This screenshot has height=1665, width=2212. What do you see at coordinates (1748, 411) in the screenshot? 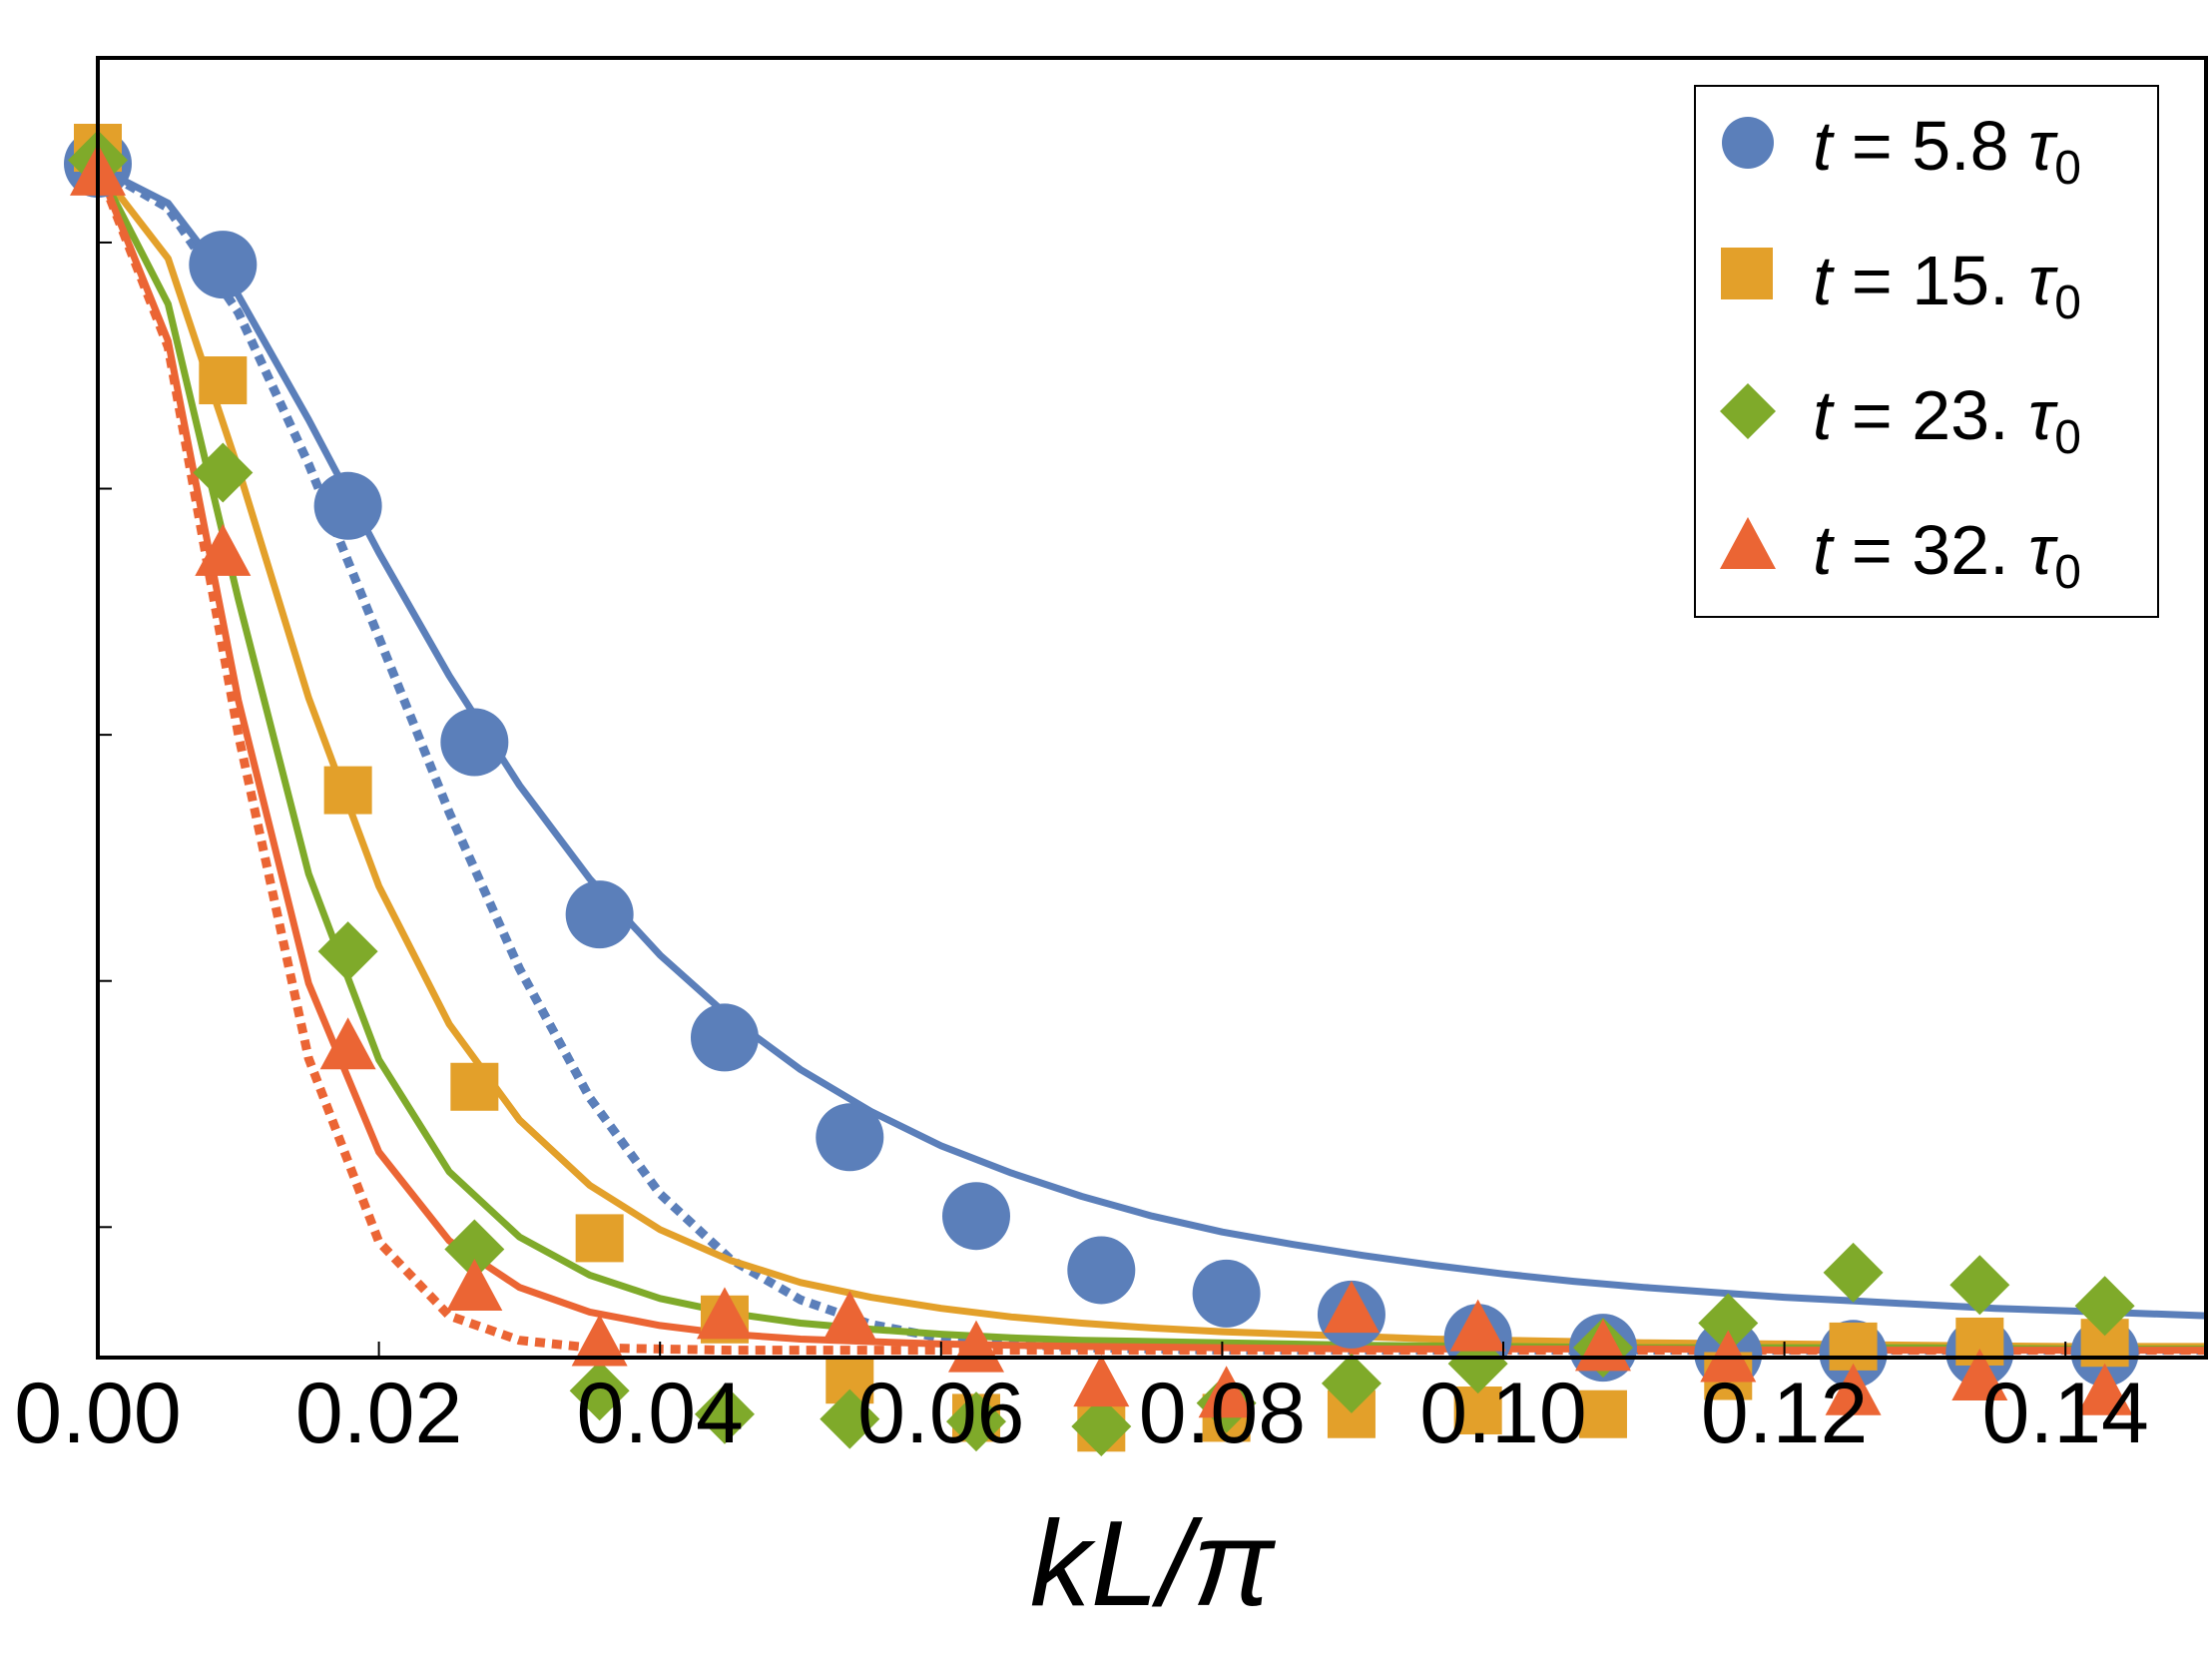
I see `legend-marker-diamond` at bounding box center [1748, 411].